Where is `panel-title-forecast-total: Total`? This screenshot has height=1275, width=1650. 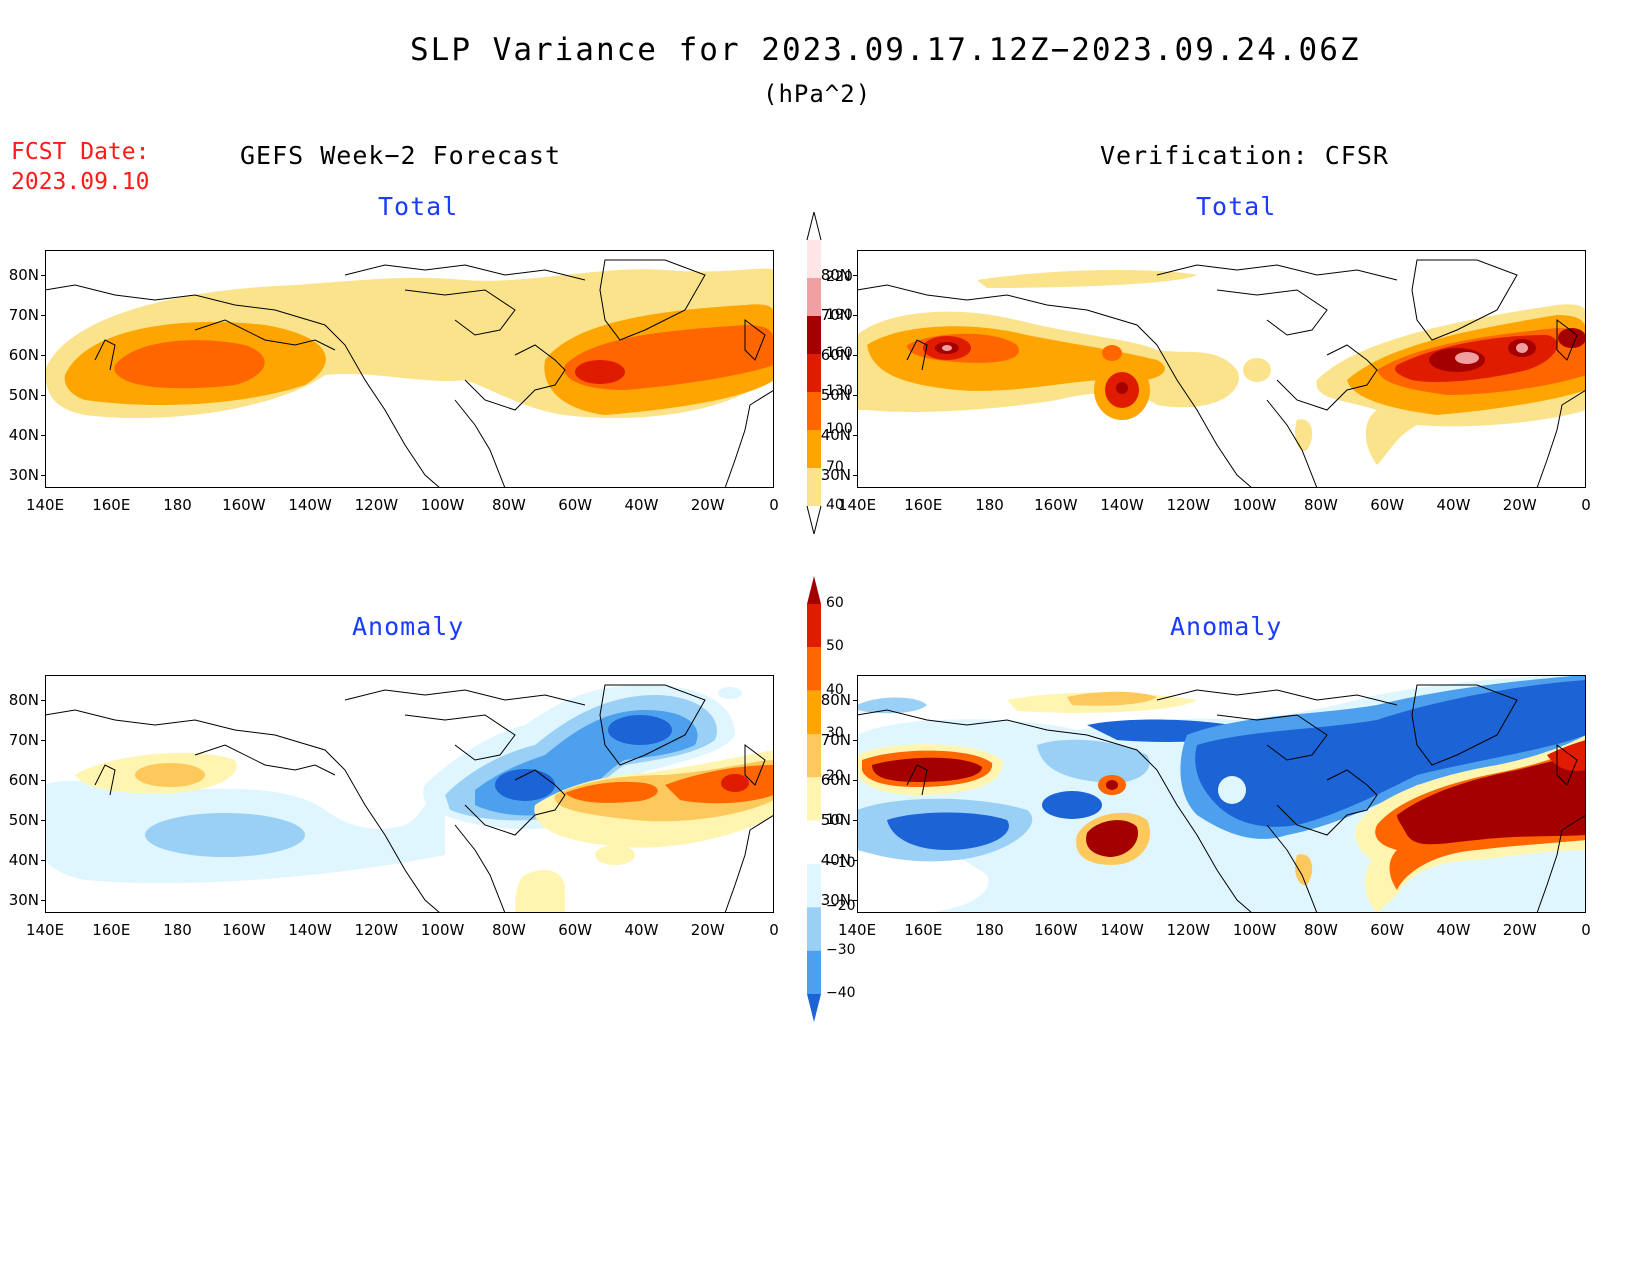 panel-title-forecast-total: Total is located at coordinates (418, 206).